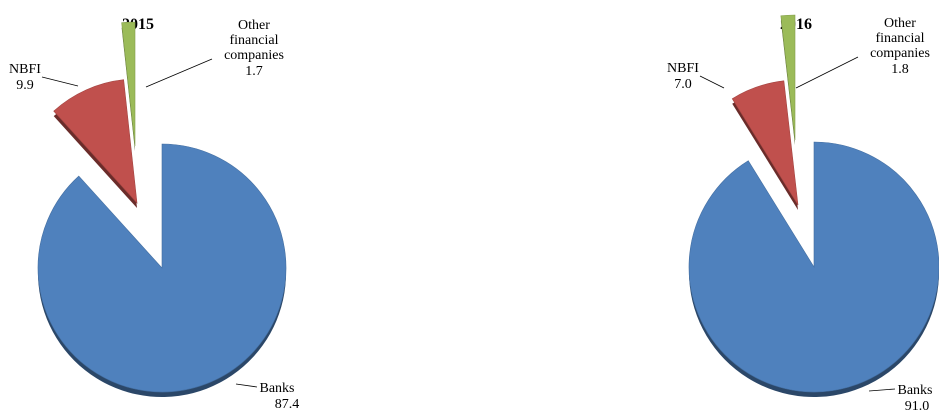 The height and width of the screenshot is (418, 939). What do you see at coordinates (900, 69) in the screenshot?
I see `data-value-other-financial-companies: 1.8` at bounding box center [900, 69].